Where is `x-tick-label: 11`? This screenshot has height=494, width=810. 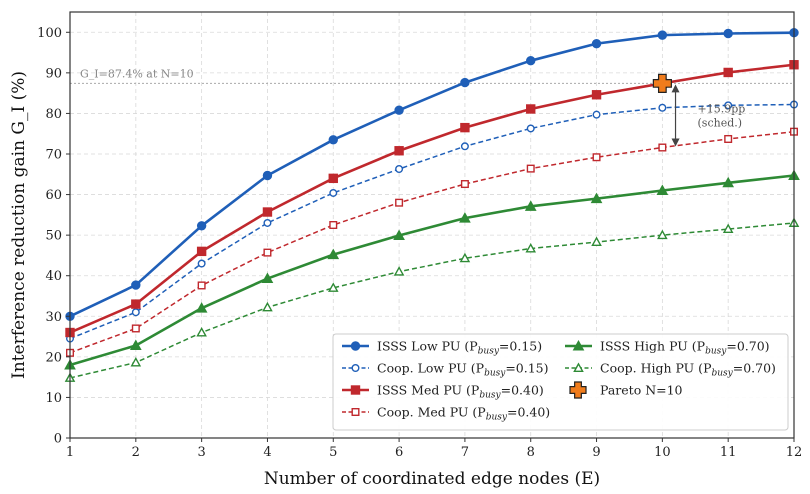
x-tick-label: 11 is located at coordinates (728, 452).